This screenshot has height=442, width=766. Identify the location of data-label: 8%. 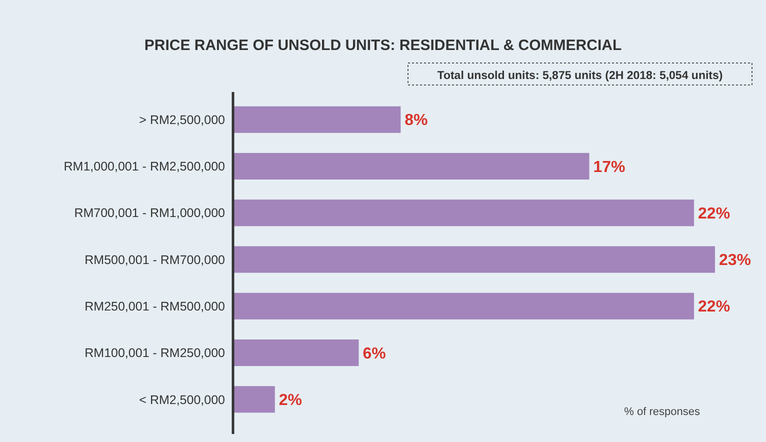
(416, 121).